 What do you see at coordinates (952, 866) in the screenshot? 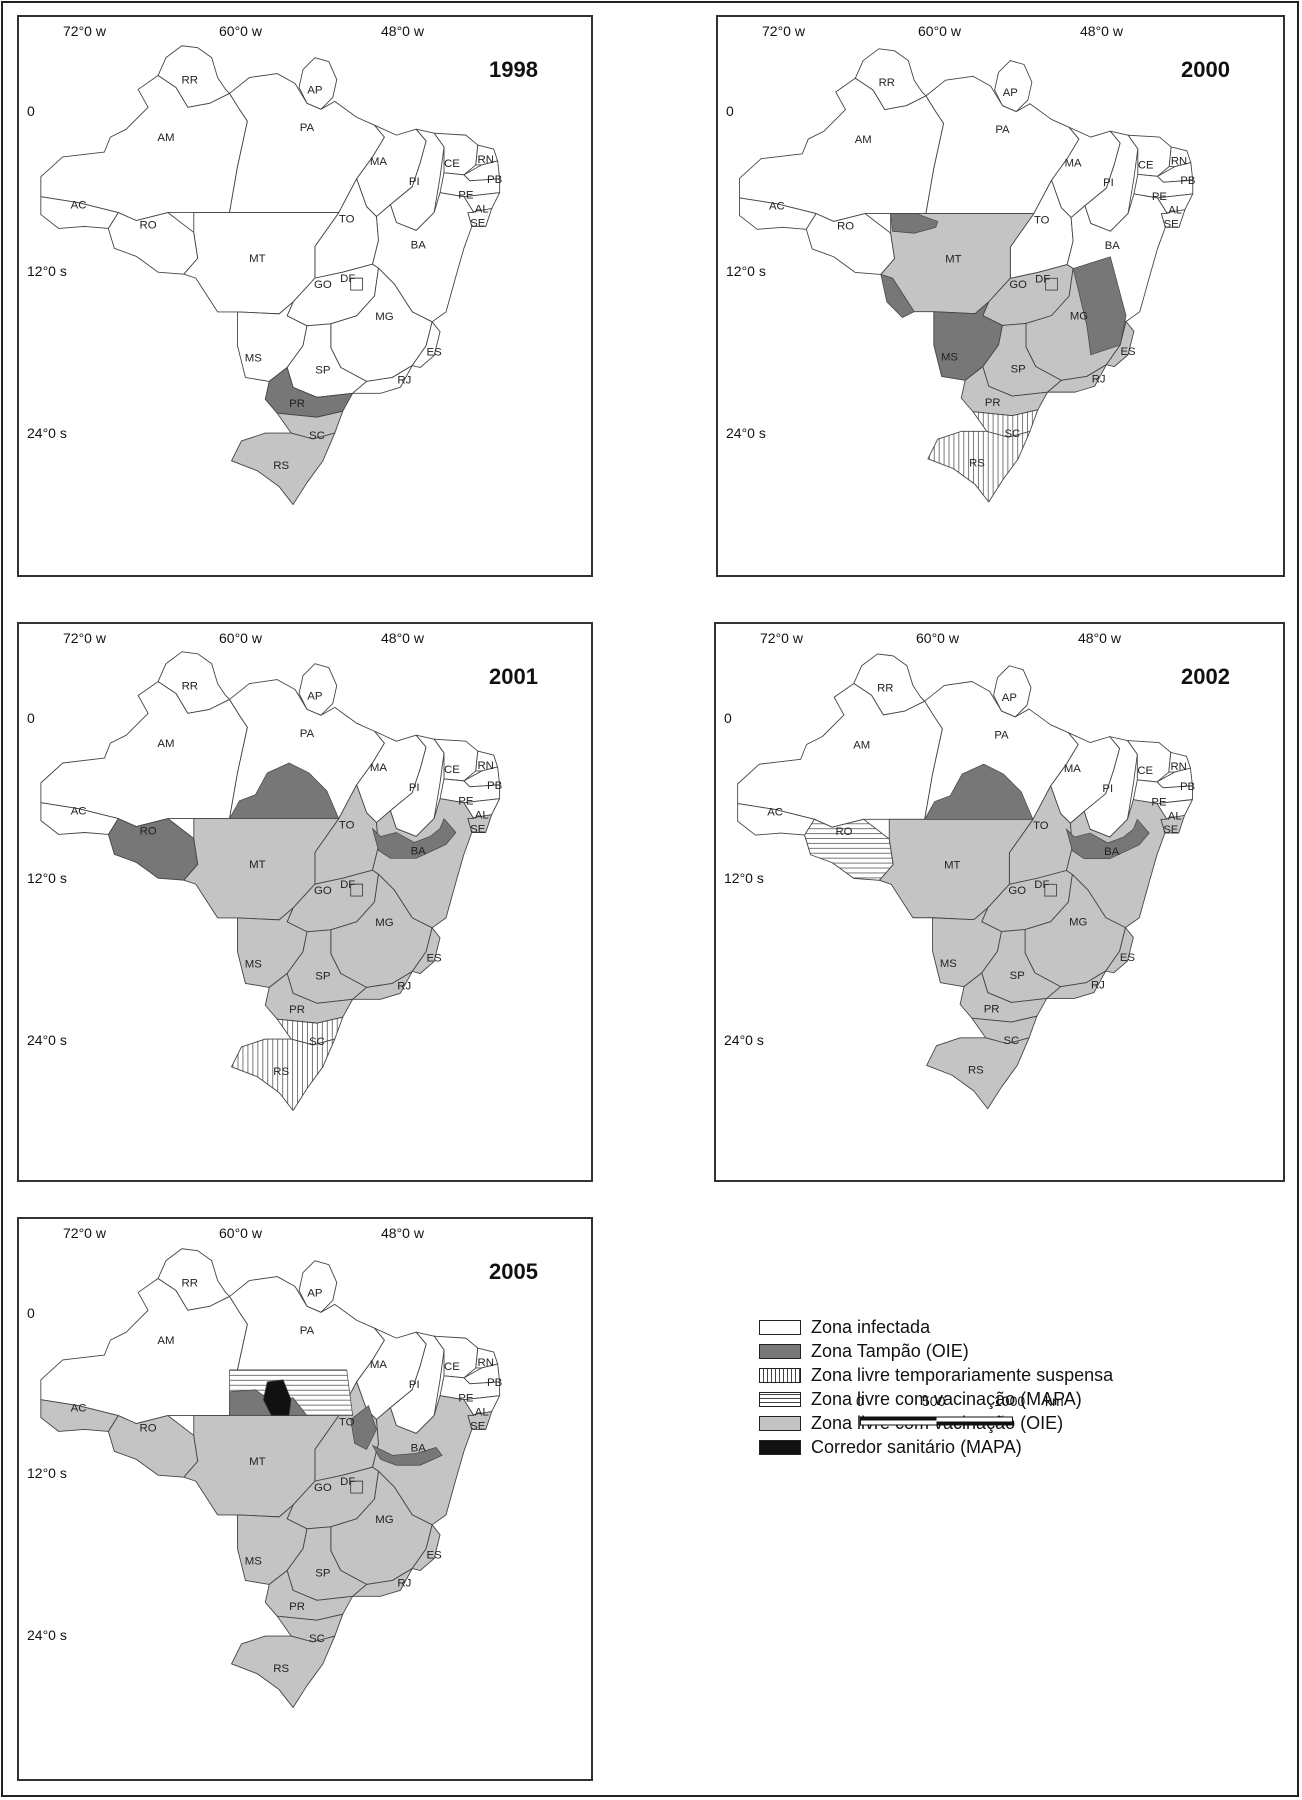
I see `state-label-mt: MT` at bounding box center [952, 866].